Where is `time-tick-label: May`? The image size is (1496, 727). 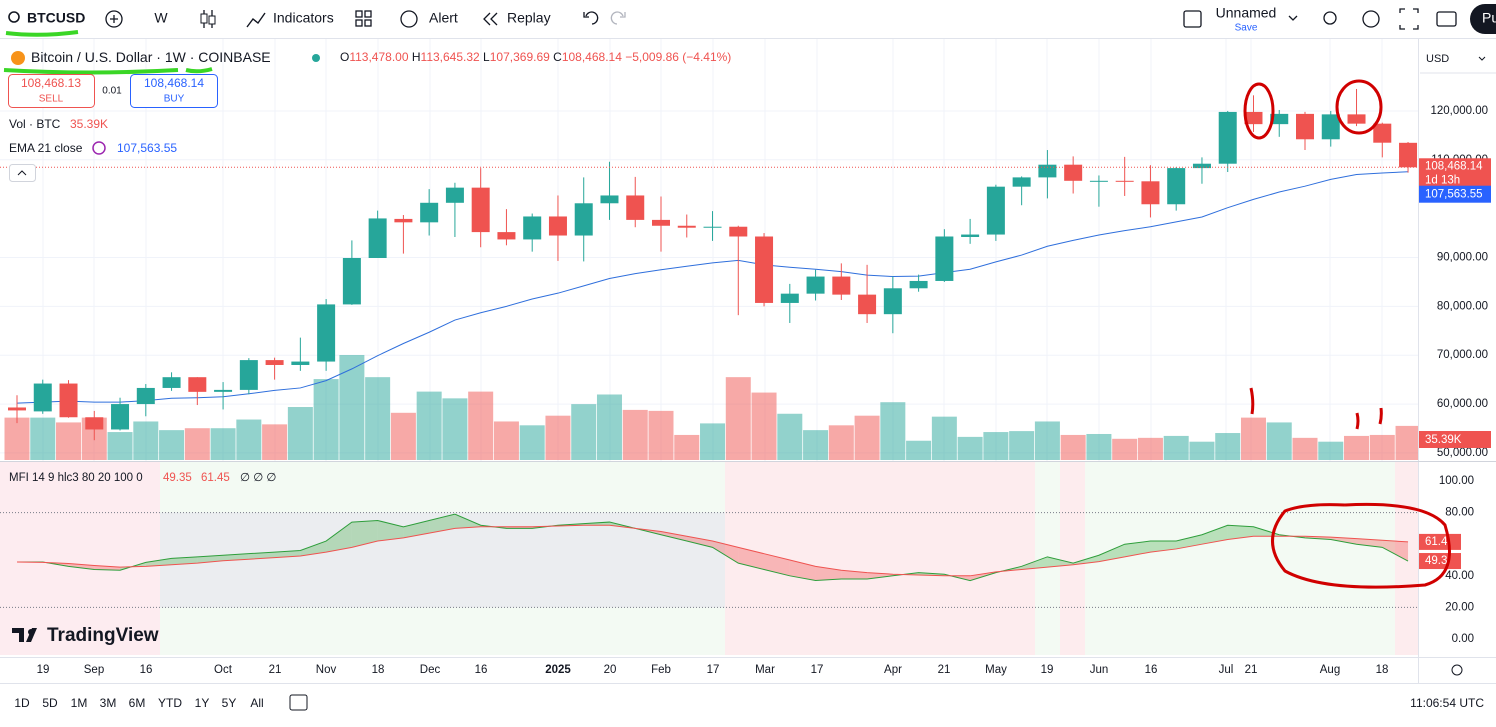
time-tick-label: May is located at coordinates (996, 670).